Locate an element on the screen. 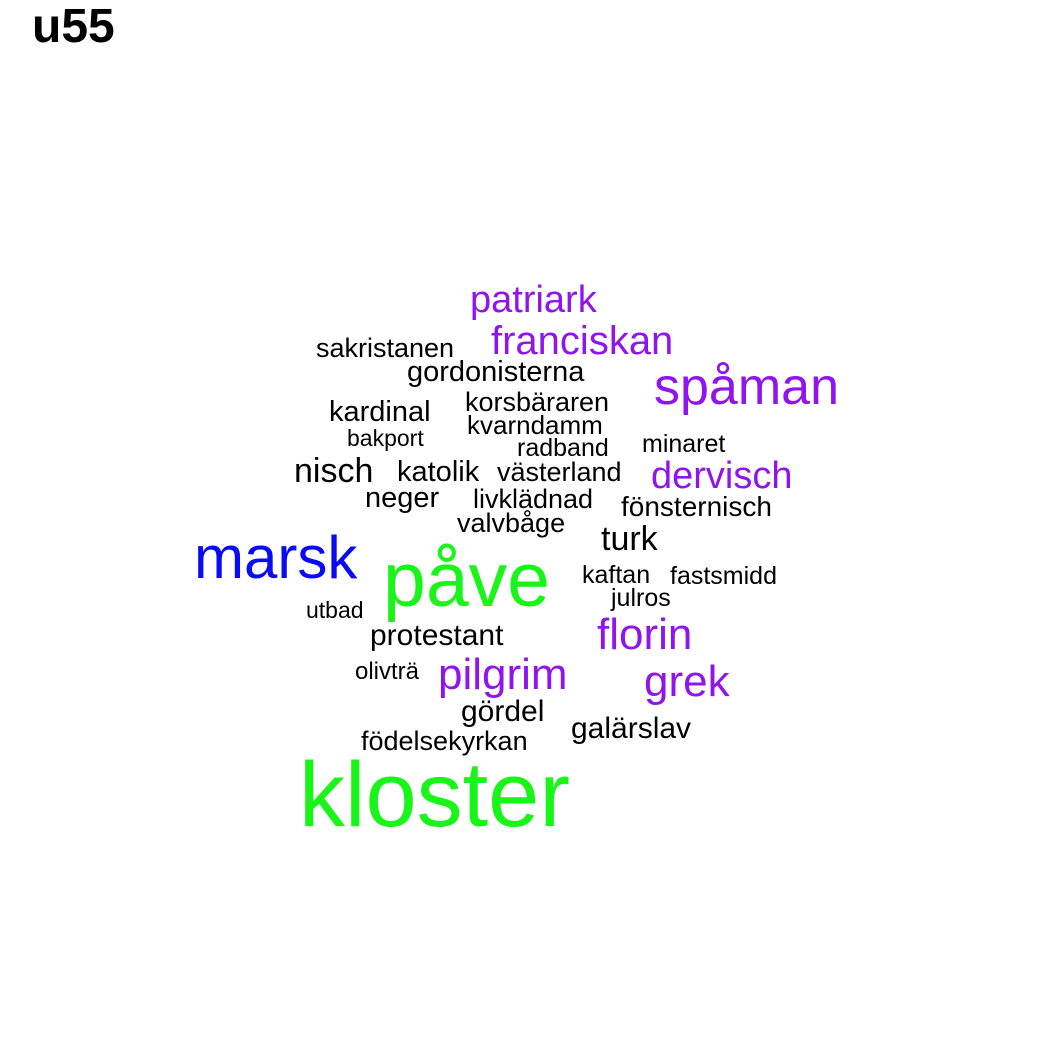  word-32: gördel is located at coordinates (502, 711).